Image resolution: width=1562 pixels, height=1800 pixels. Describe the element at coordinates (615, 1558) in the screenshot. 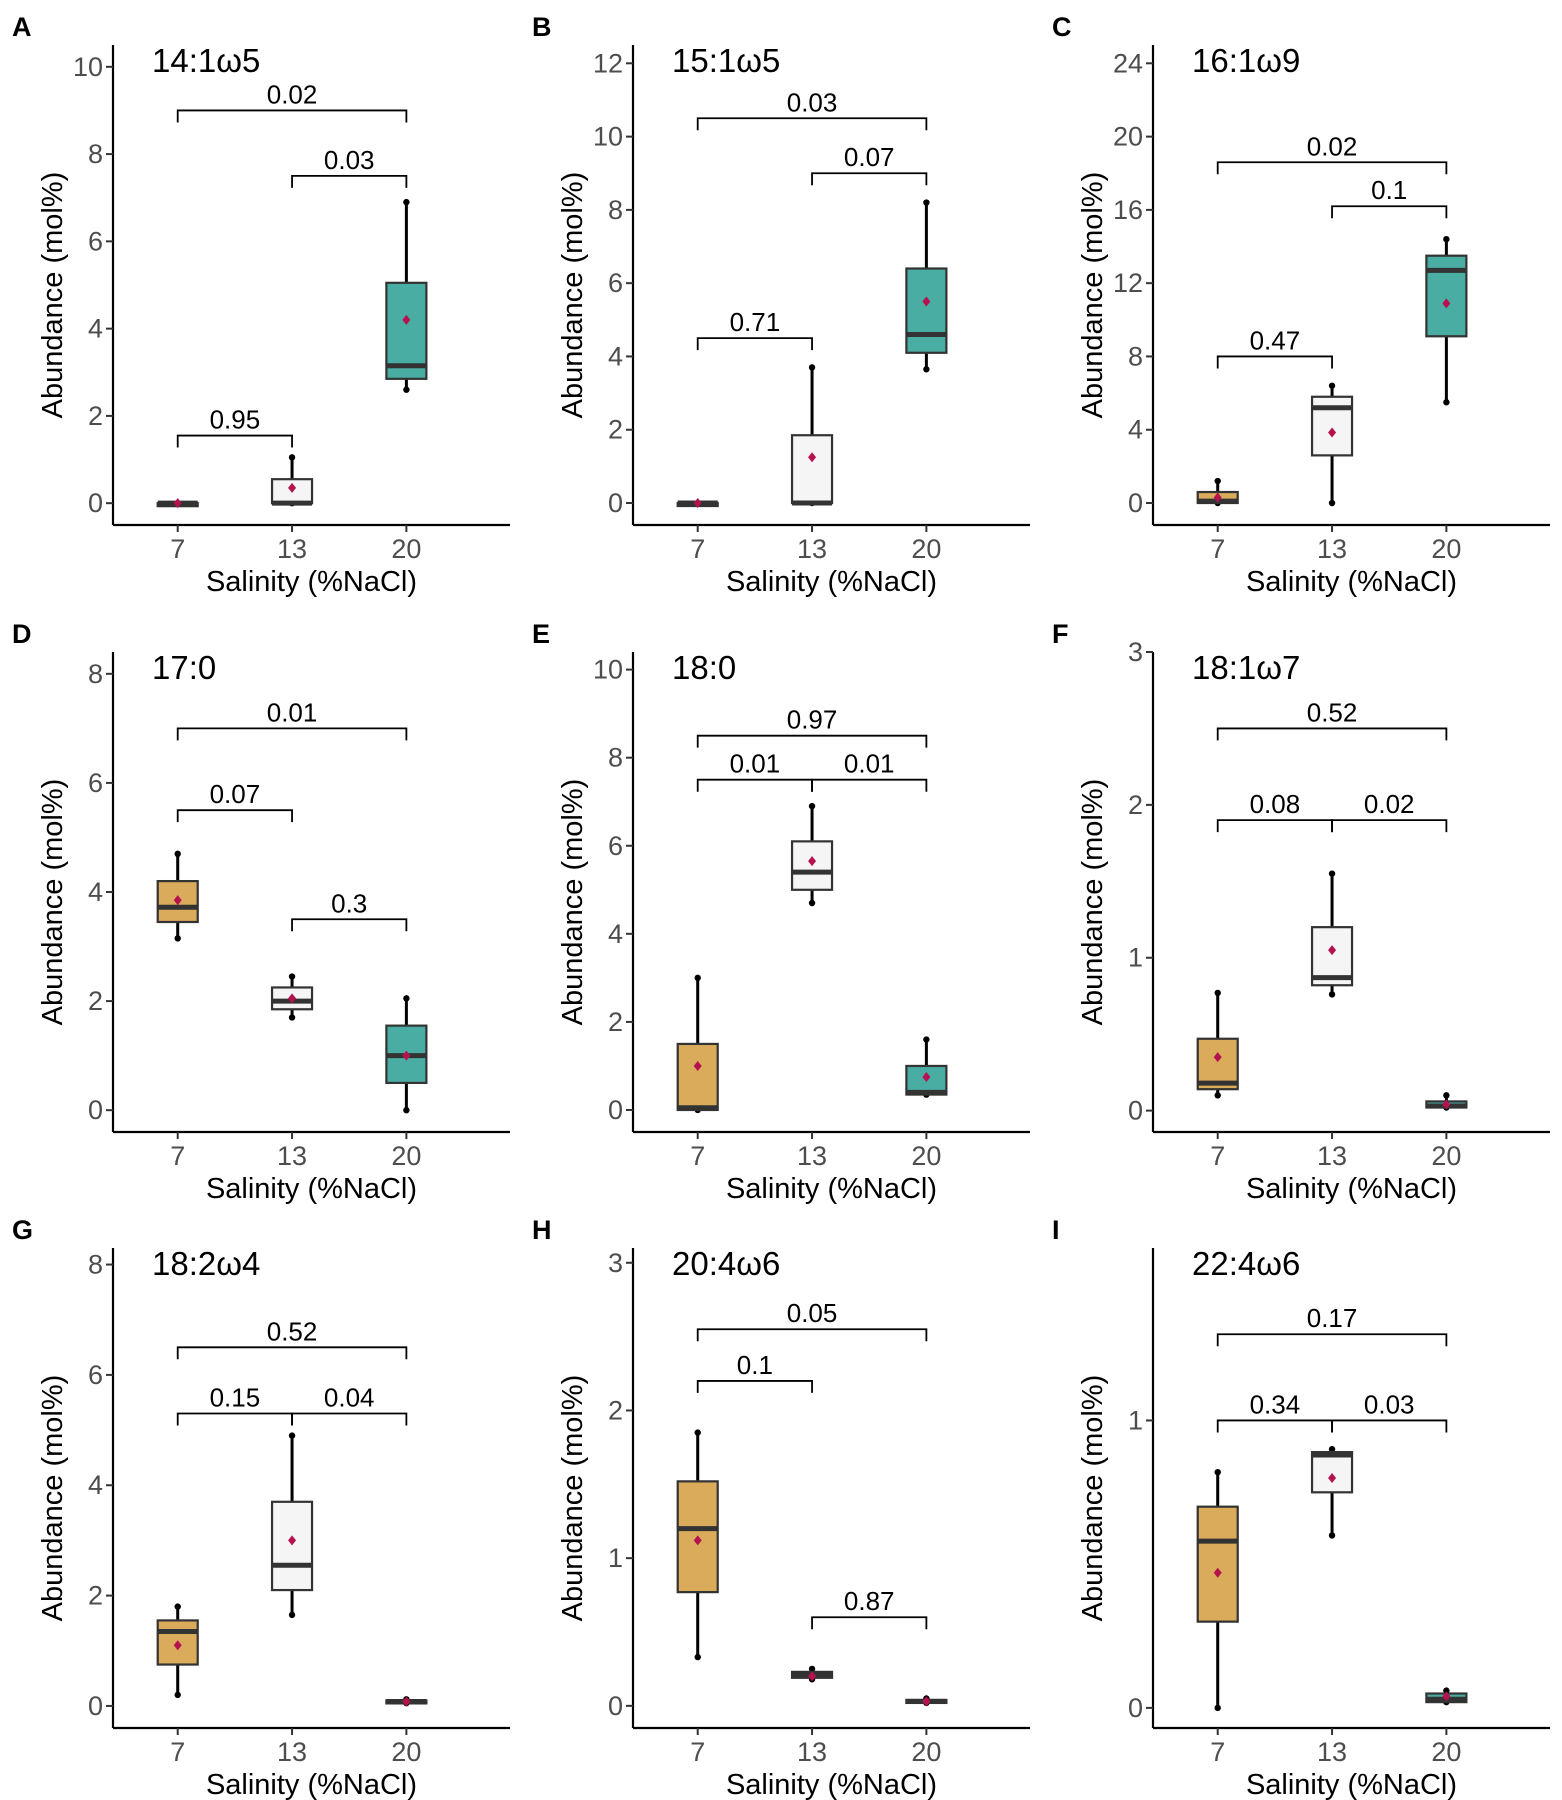

I see `y-tick-label: 1` at that location.